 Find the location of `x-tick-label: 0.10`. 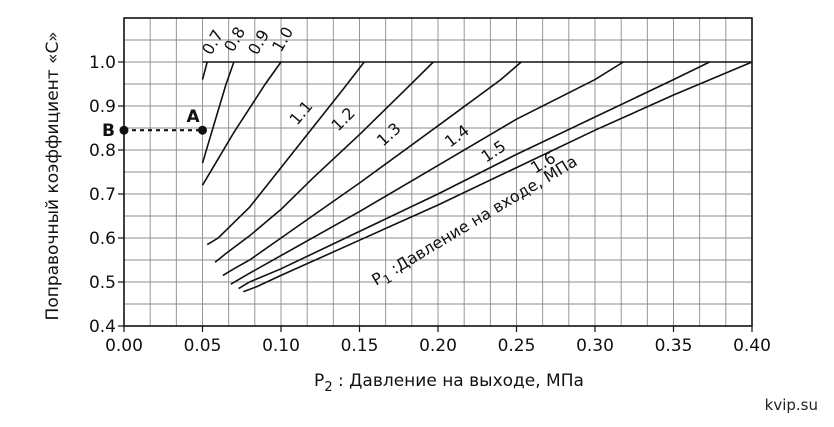

x-tick-label: 0.10 is located at coordinates (281, 346).